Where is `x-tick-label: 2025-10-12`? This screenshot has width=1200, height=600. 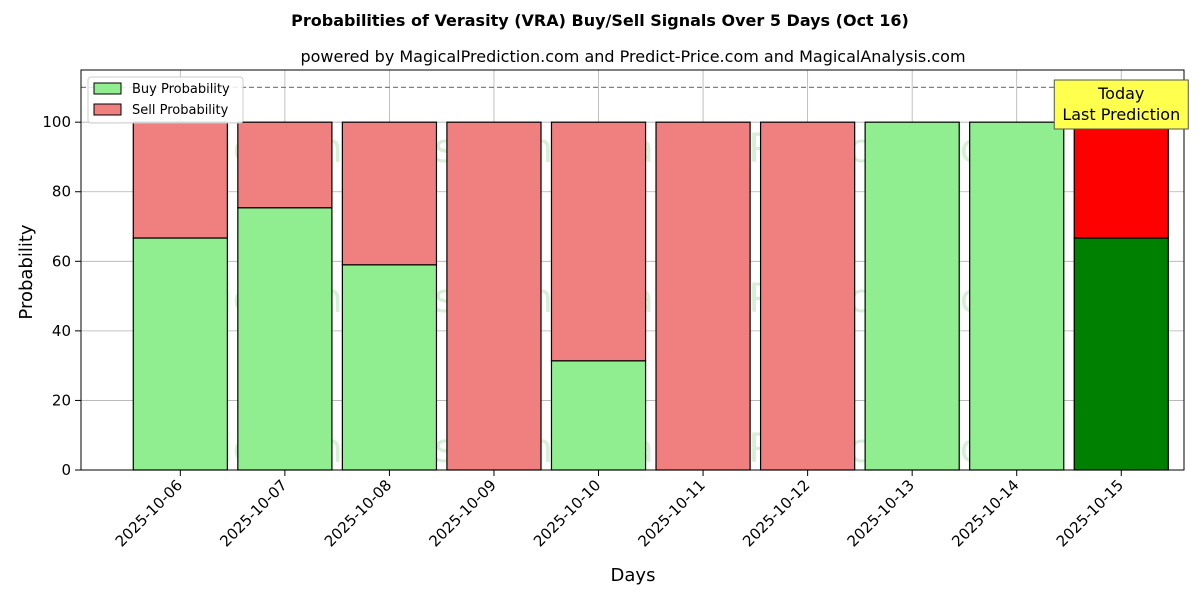 x-tick-label: 2025-10-12 is located at coordinates (776, 513).